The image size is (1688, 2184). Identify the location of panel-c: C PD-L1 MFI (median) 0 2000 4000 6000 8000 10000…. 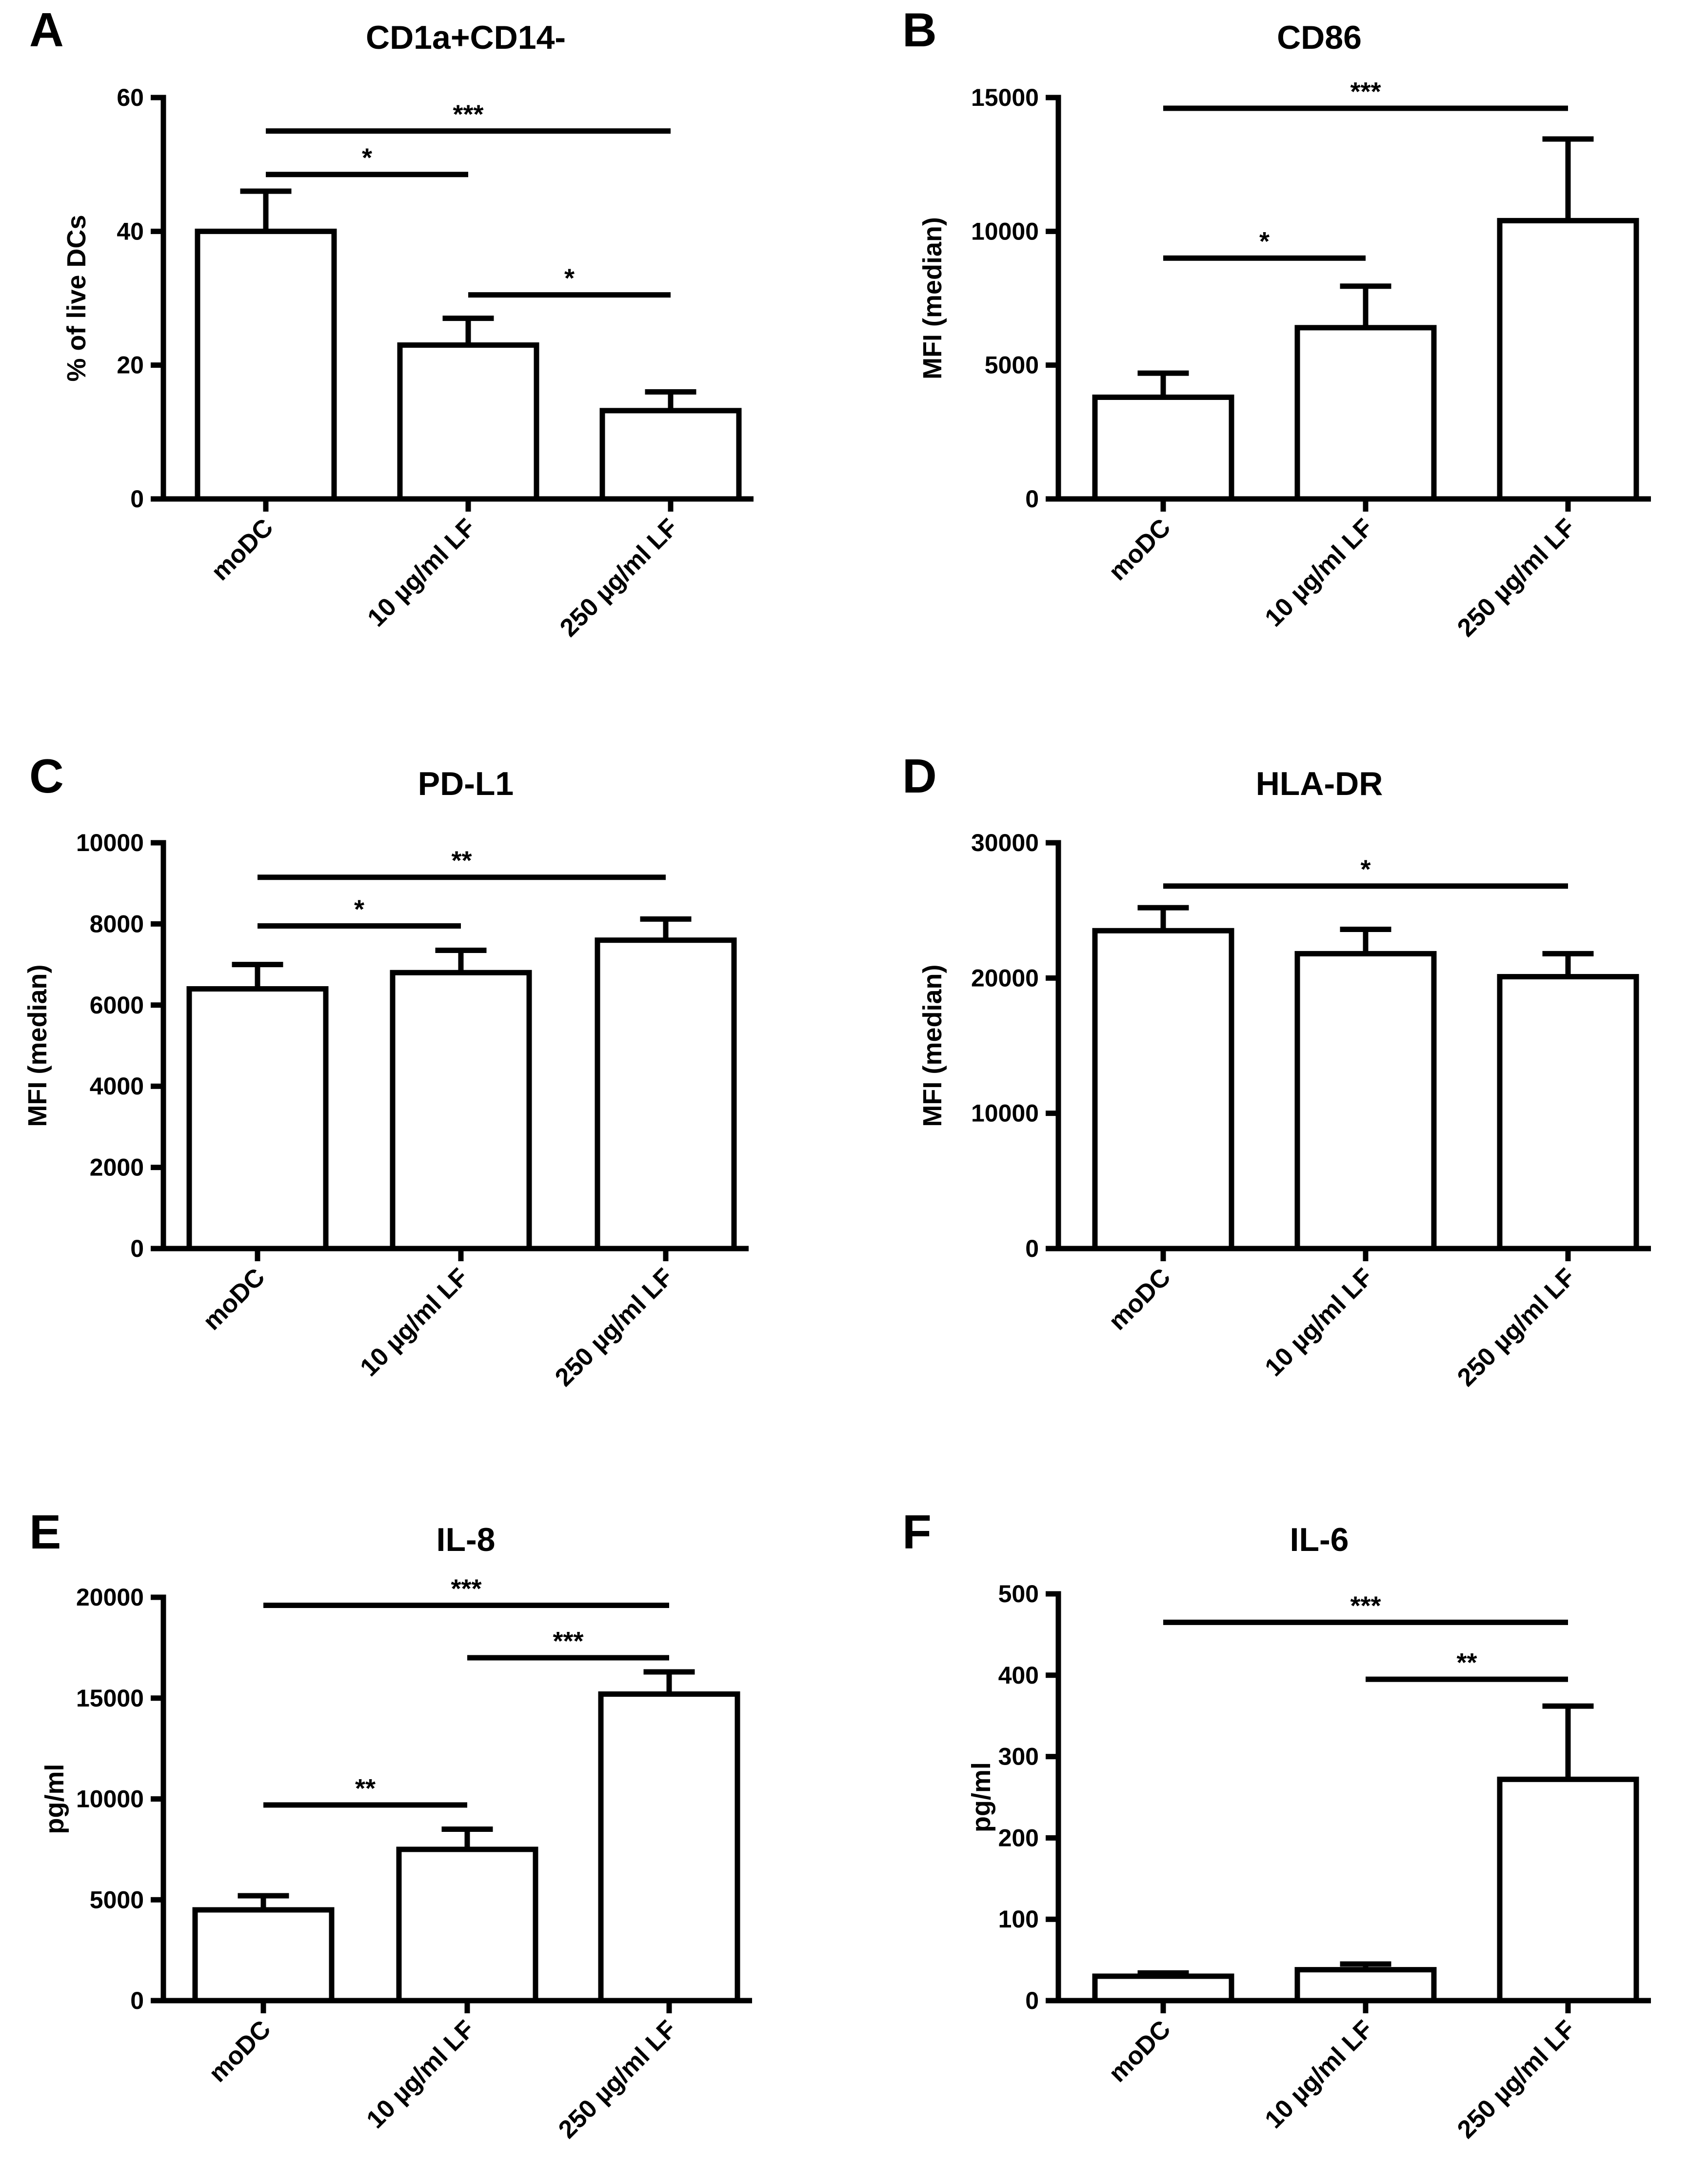
(386, 1070).